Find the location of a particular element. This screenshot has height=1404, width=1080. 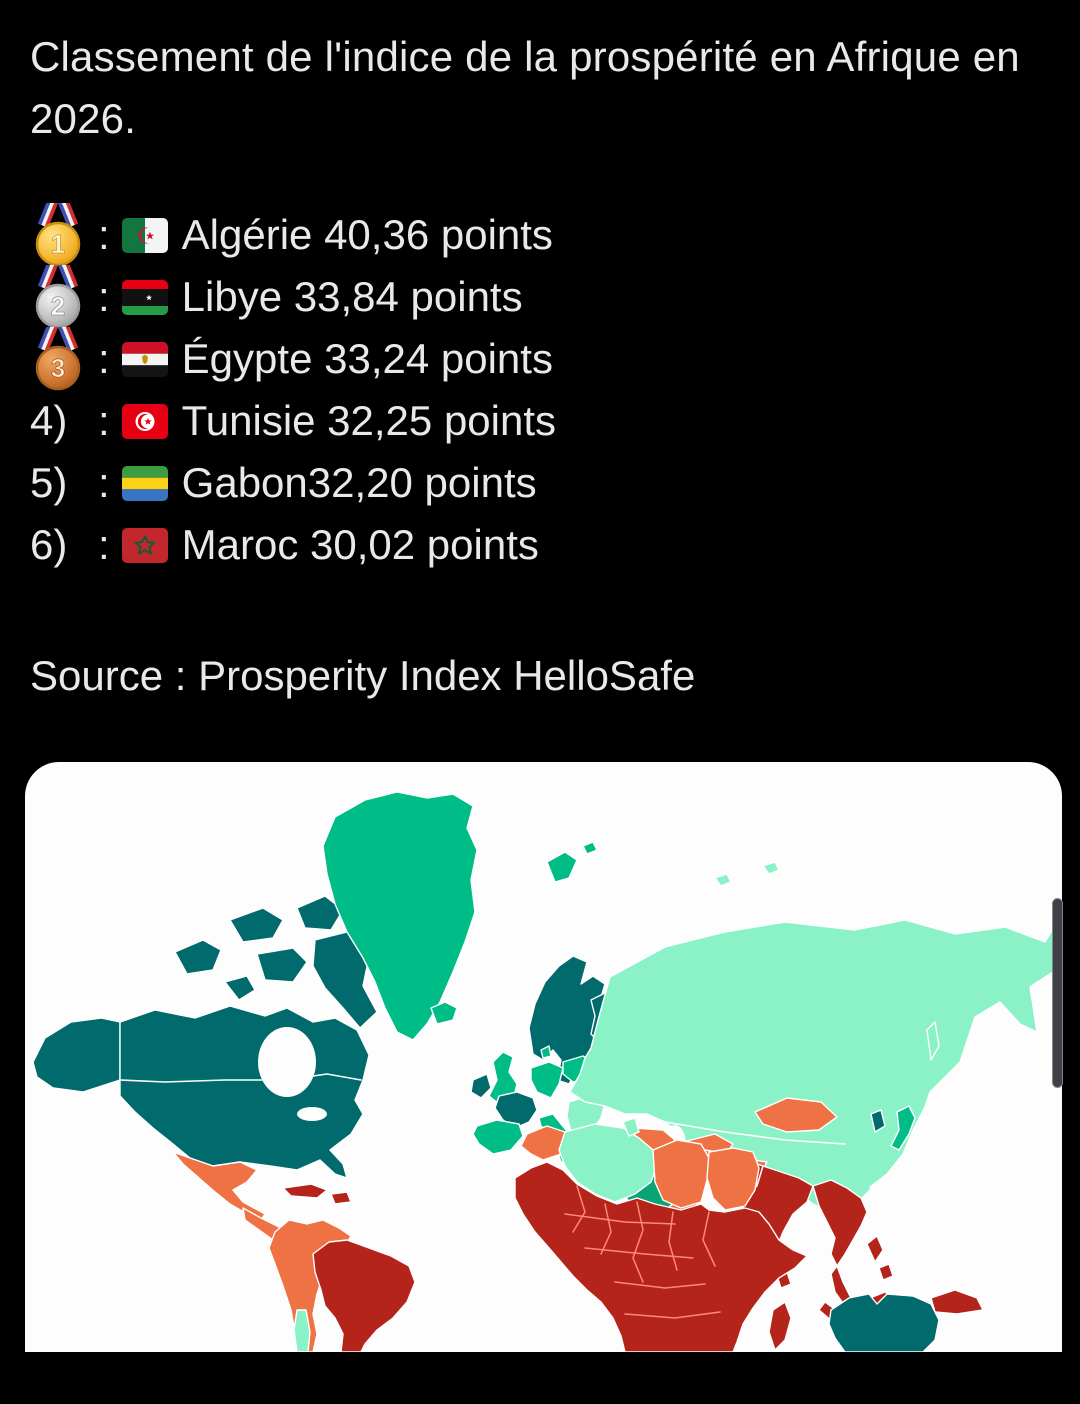

ranking-row-3: 3 : Égypte 33,24 points is located at coordinates (293, 359).